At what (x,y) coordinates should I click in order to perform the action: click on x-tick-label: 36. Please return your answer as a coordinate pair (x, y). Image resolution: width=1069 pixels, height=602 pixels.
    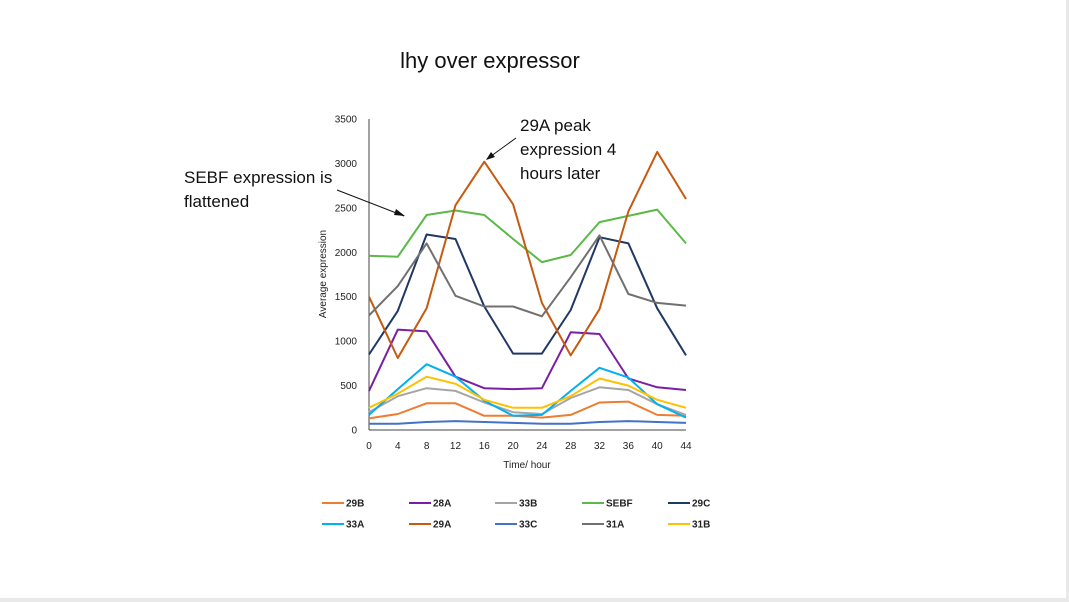
    Looking at the image, I should click on (629, 446).